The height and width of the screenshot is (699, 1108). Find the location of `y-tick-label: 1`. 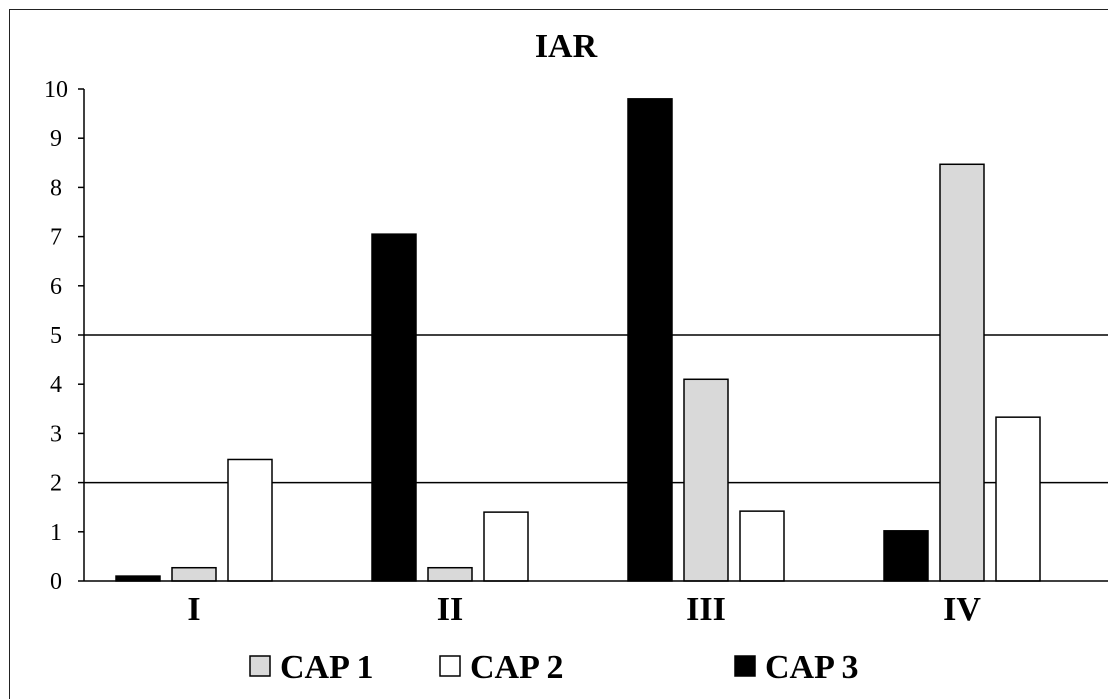

y-tick-label: 1 is located at coordinates (56, 533).